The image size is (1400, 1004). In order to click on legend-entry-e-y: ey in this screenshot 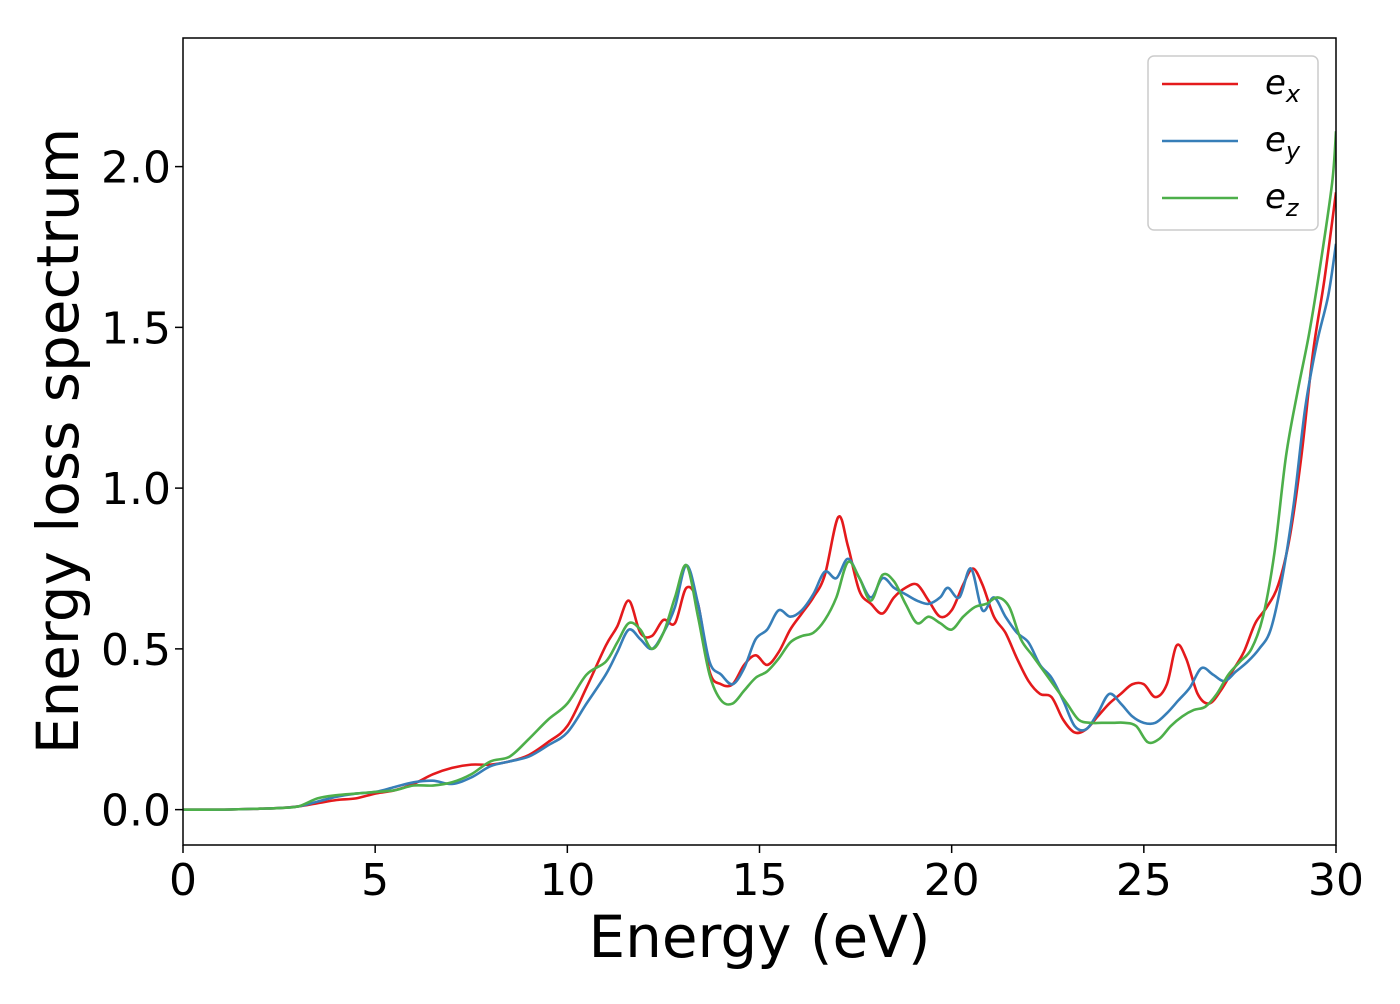, I will do `click(1231, 142)`.